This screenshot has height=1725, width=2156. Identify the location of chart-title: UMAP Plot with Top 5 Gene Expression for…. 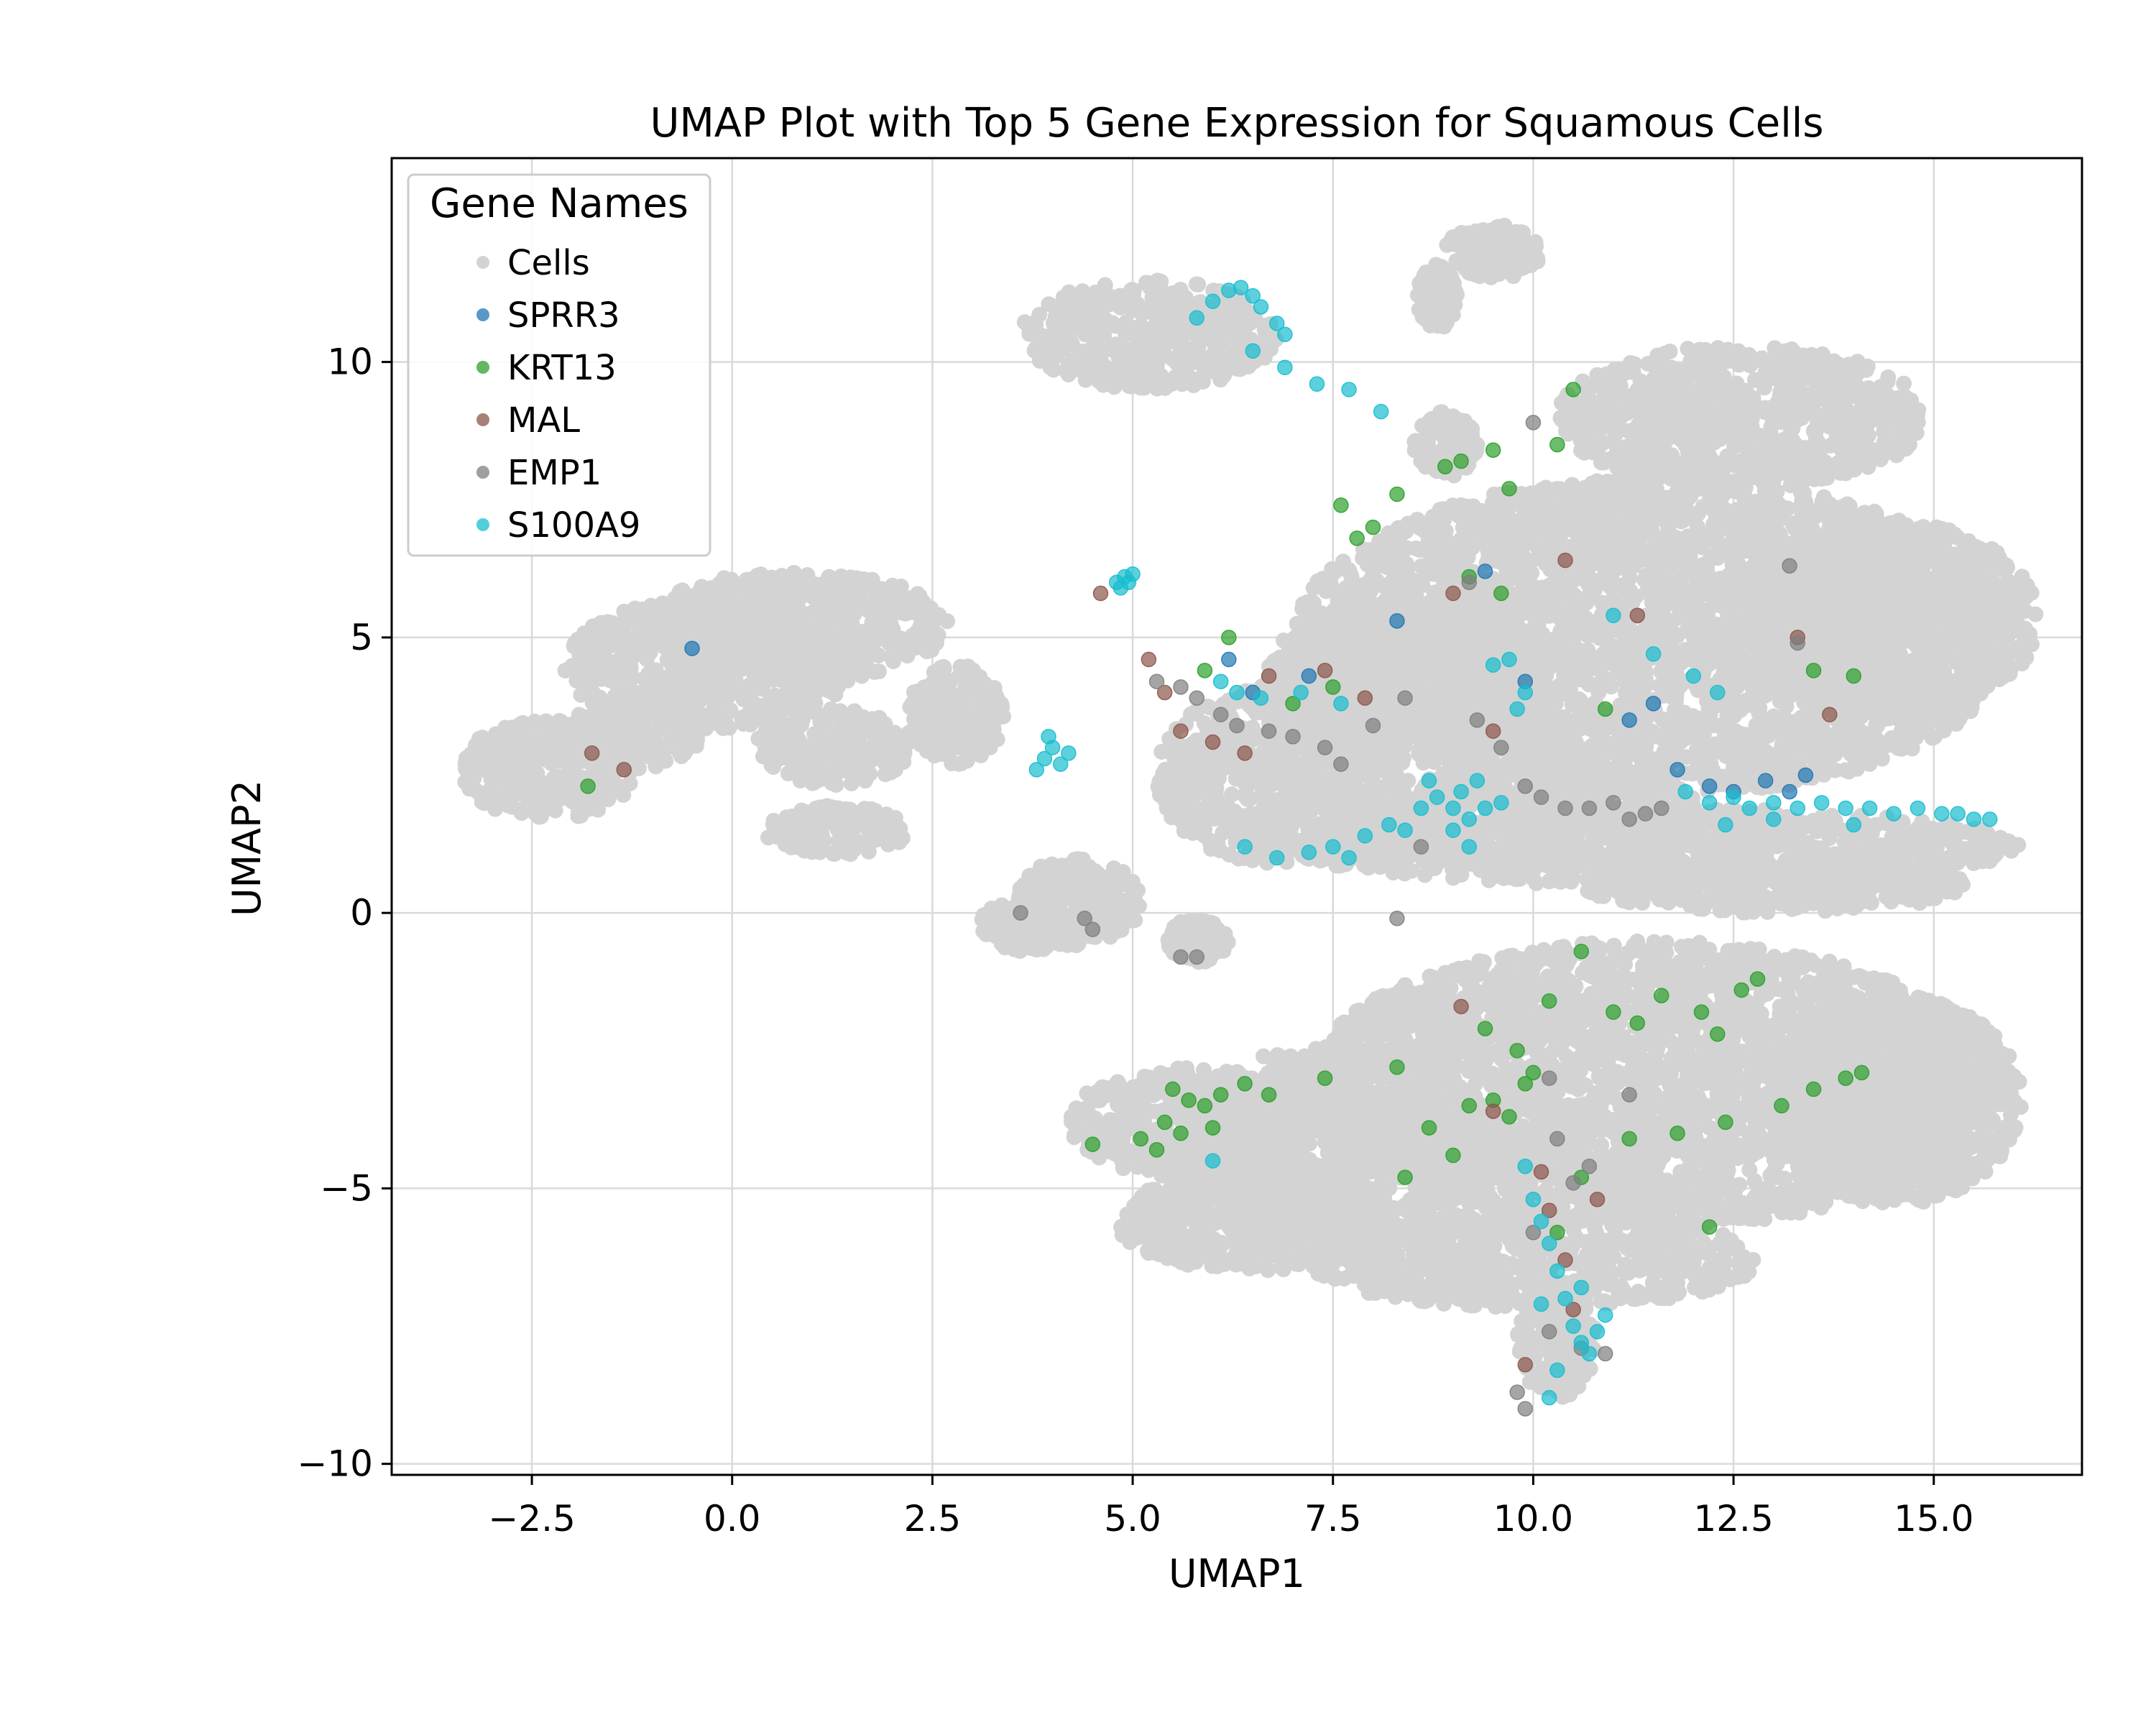
(1236, 123).